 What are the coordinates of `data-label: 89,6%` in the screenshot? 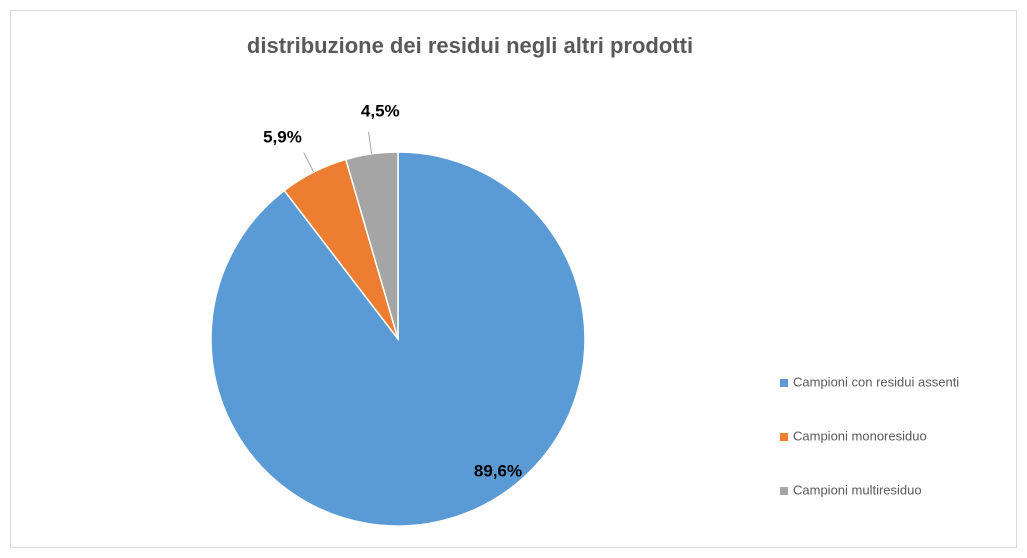 It's located at (498, 470).